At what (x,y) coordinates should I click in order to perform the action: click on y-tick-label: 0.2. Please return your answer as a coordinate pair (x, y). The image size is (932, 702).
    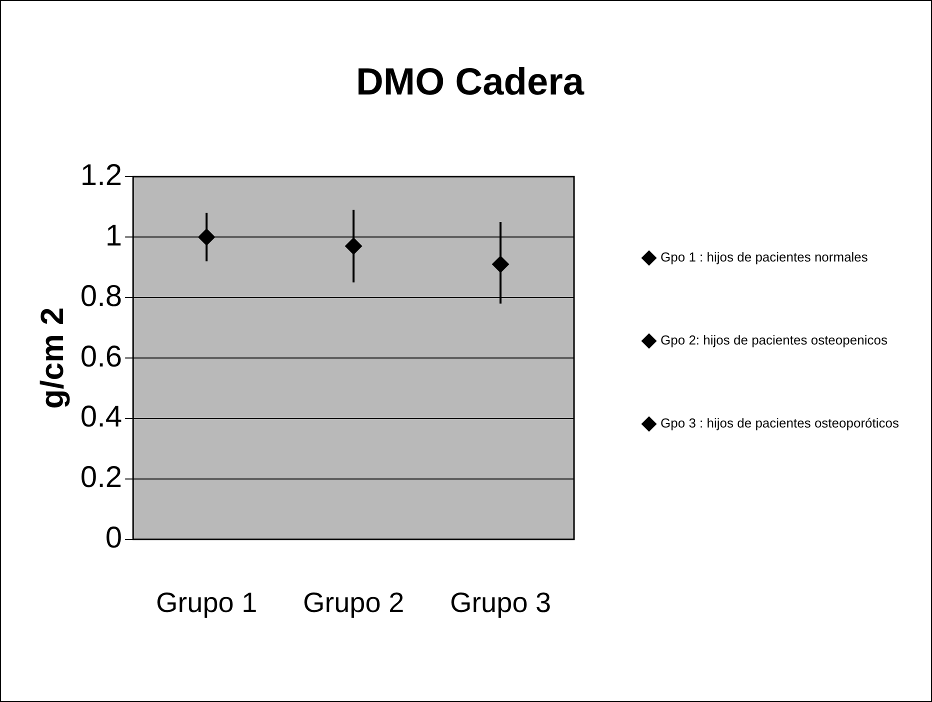
    Looking at the image, I should click on (101, 477).